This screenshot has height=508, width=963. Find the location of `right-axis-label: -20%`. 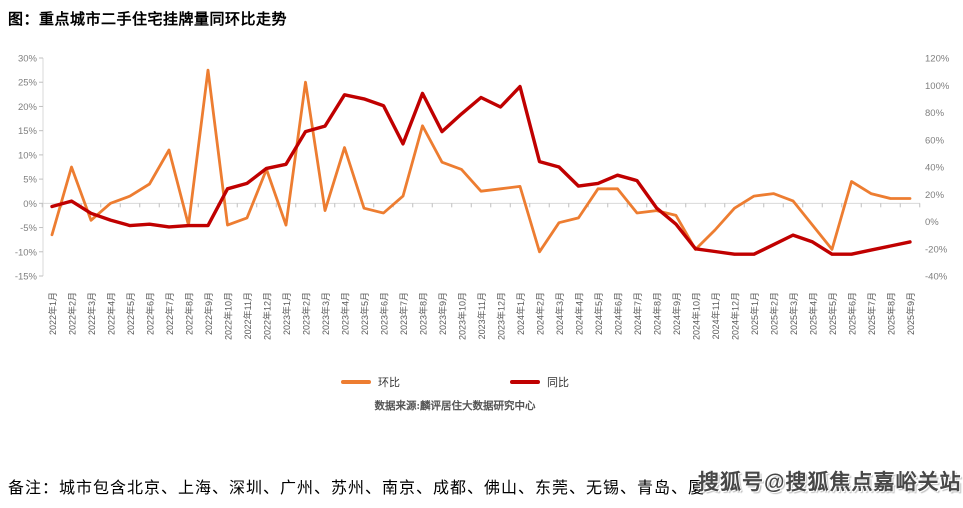

right-axis-label: -20% is located at coordinates (936, 249).